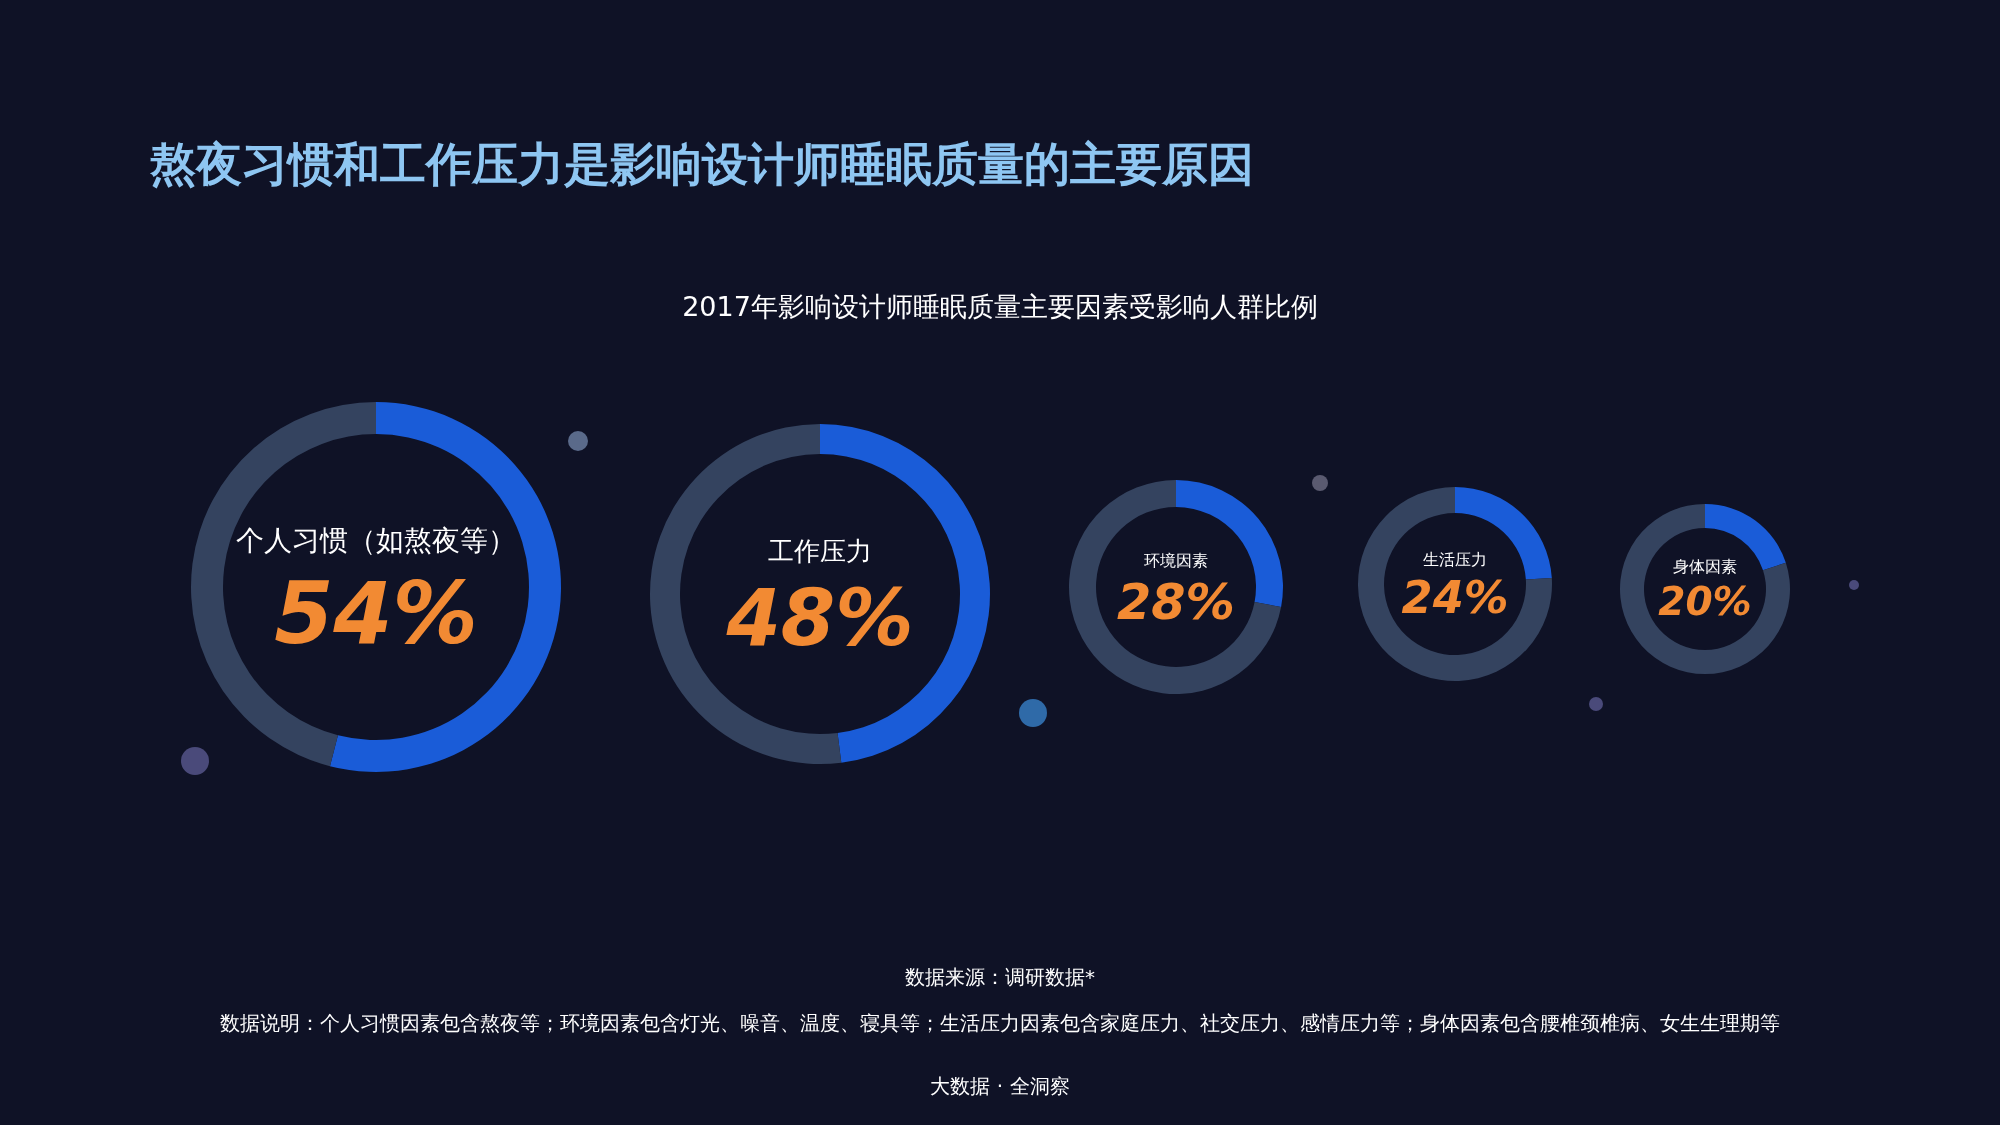 The height and width of the screenshot is (1125, 2000). Describe the element at coordinates (1000, 1023) in the screenshot. I see `text: 数据说明：个人习惯因素包含熬夜等；环境因素包含灯光、噪音、温度、寝具等；生活压力因素包含家庭压力、社交压力、感情压力等；身体因素包含腰椎颈椎病、女生生理期等` at that location.